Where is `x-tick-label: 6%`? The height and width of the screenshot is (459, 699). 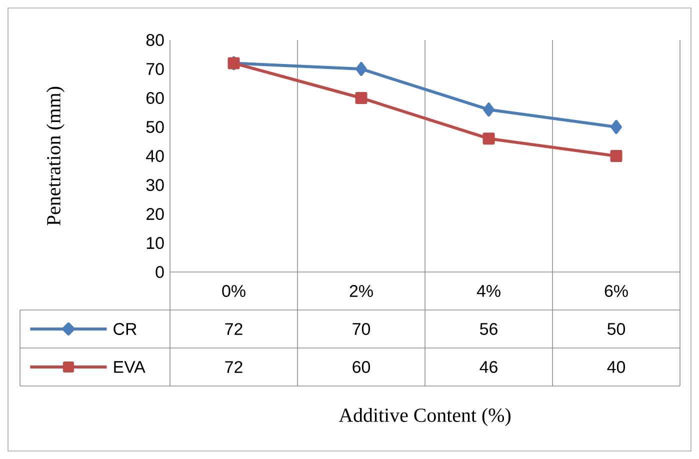
x-tick-label: 6% is located at coordinates (616, 290).